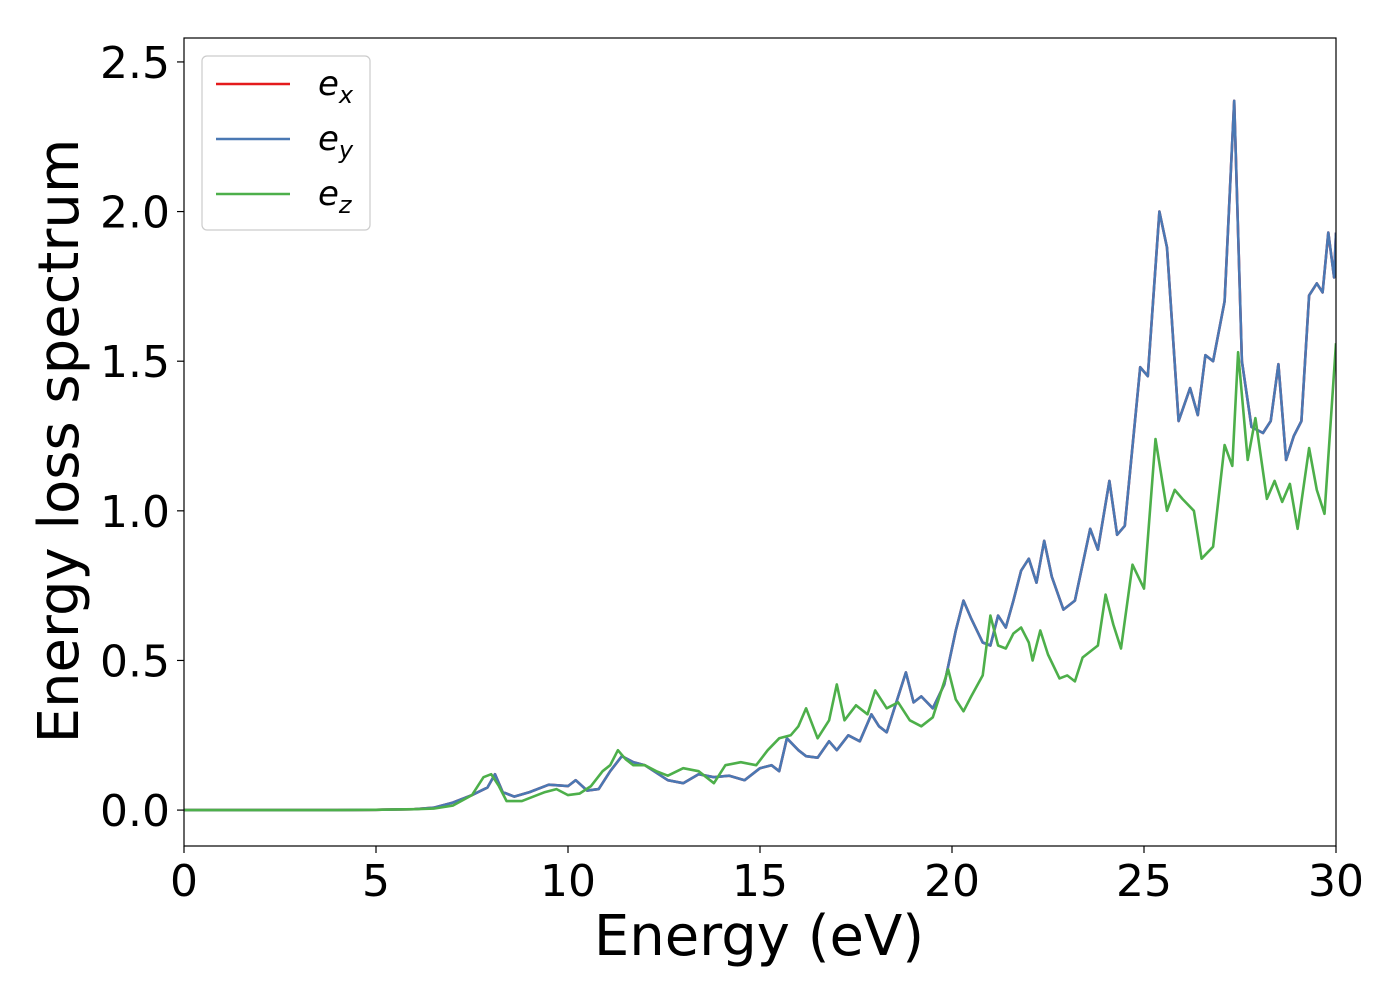  I want to click on y-tick-label: 2.5, so click(135, 63).